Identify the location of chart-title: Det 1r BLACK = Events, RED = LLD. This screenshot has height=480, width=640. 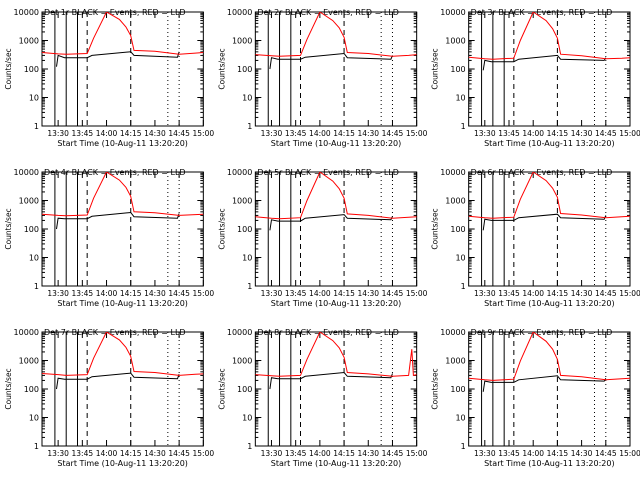
(115, 12).